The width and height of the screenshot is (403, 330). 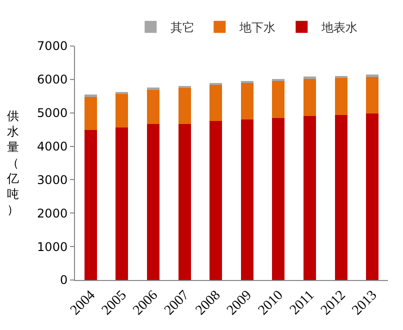 I want to click on legend-label: 其它, so click(x=182, y=27).